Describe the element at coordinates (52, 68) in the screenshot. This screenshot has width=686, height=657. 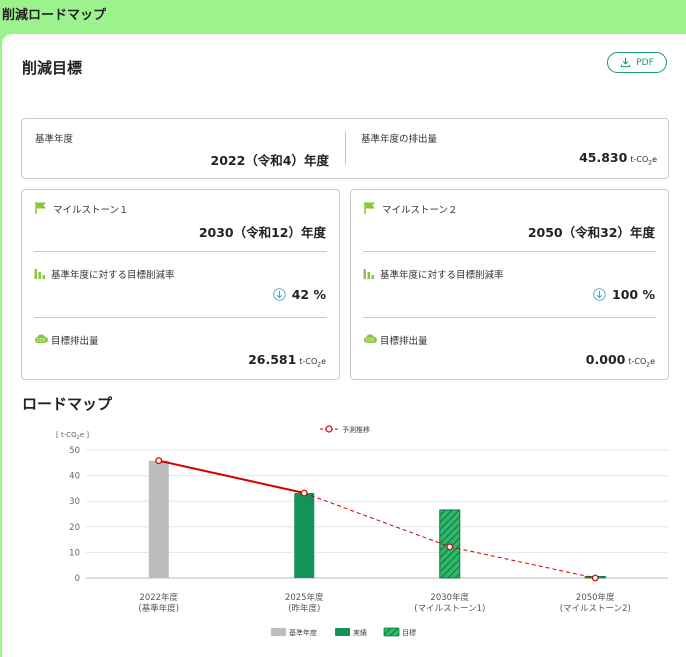
I see `targets-title: 削減目標` at that location.